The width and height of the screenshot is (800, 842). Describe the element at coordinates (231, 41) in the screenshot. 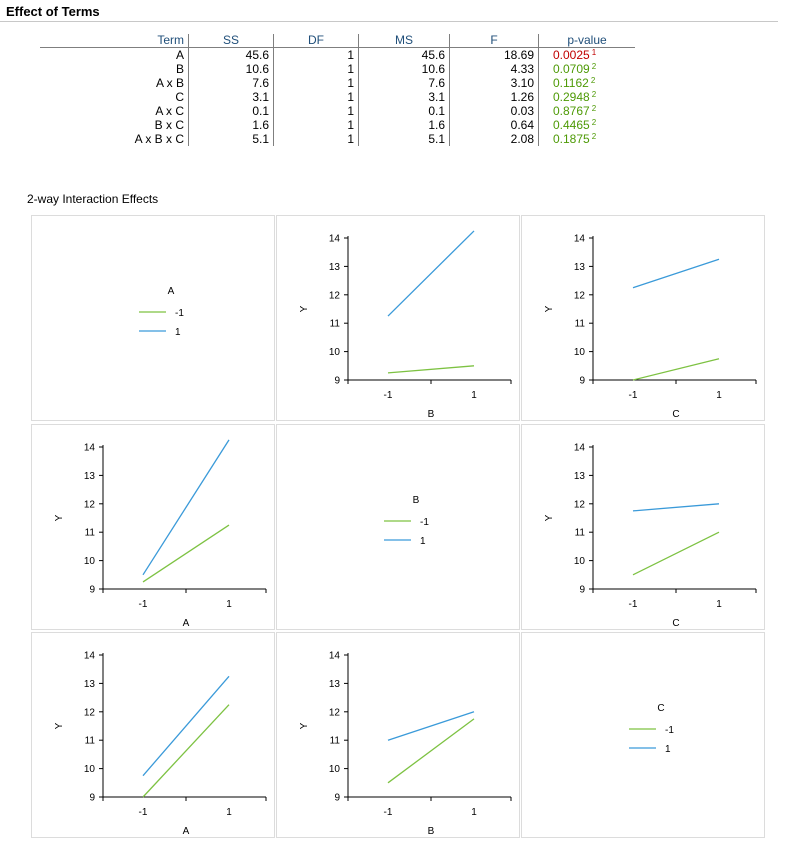

I see `col-ss: SS` at that location.